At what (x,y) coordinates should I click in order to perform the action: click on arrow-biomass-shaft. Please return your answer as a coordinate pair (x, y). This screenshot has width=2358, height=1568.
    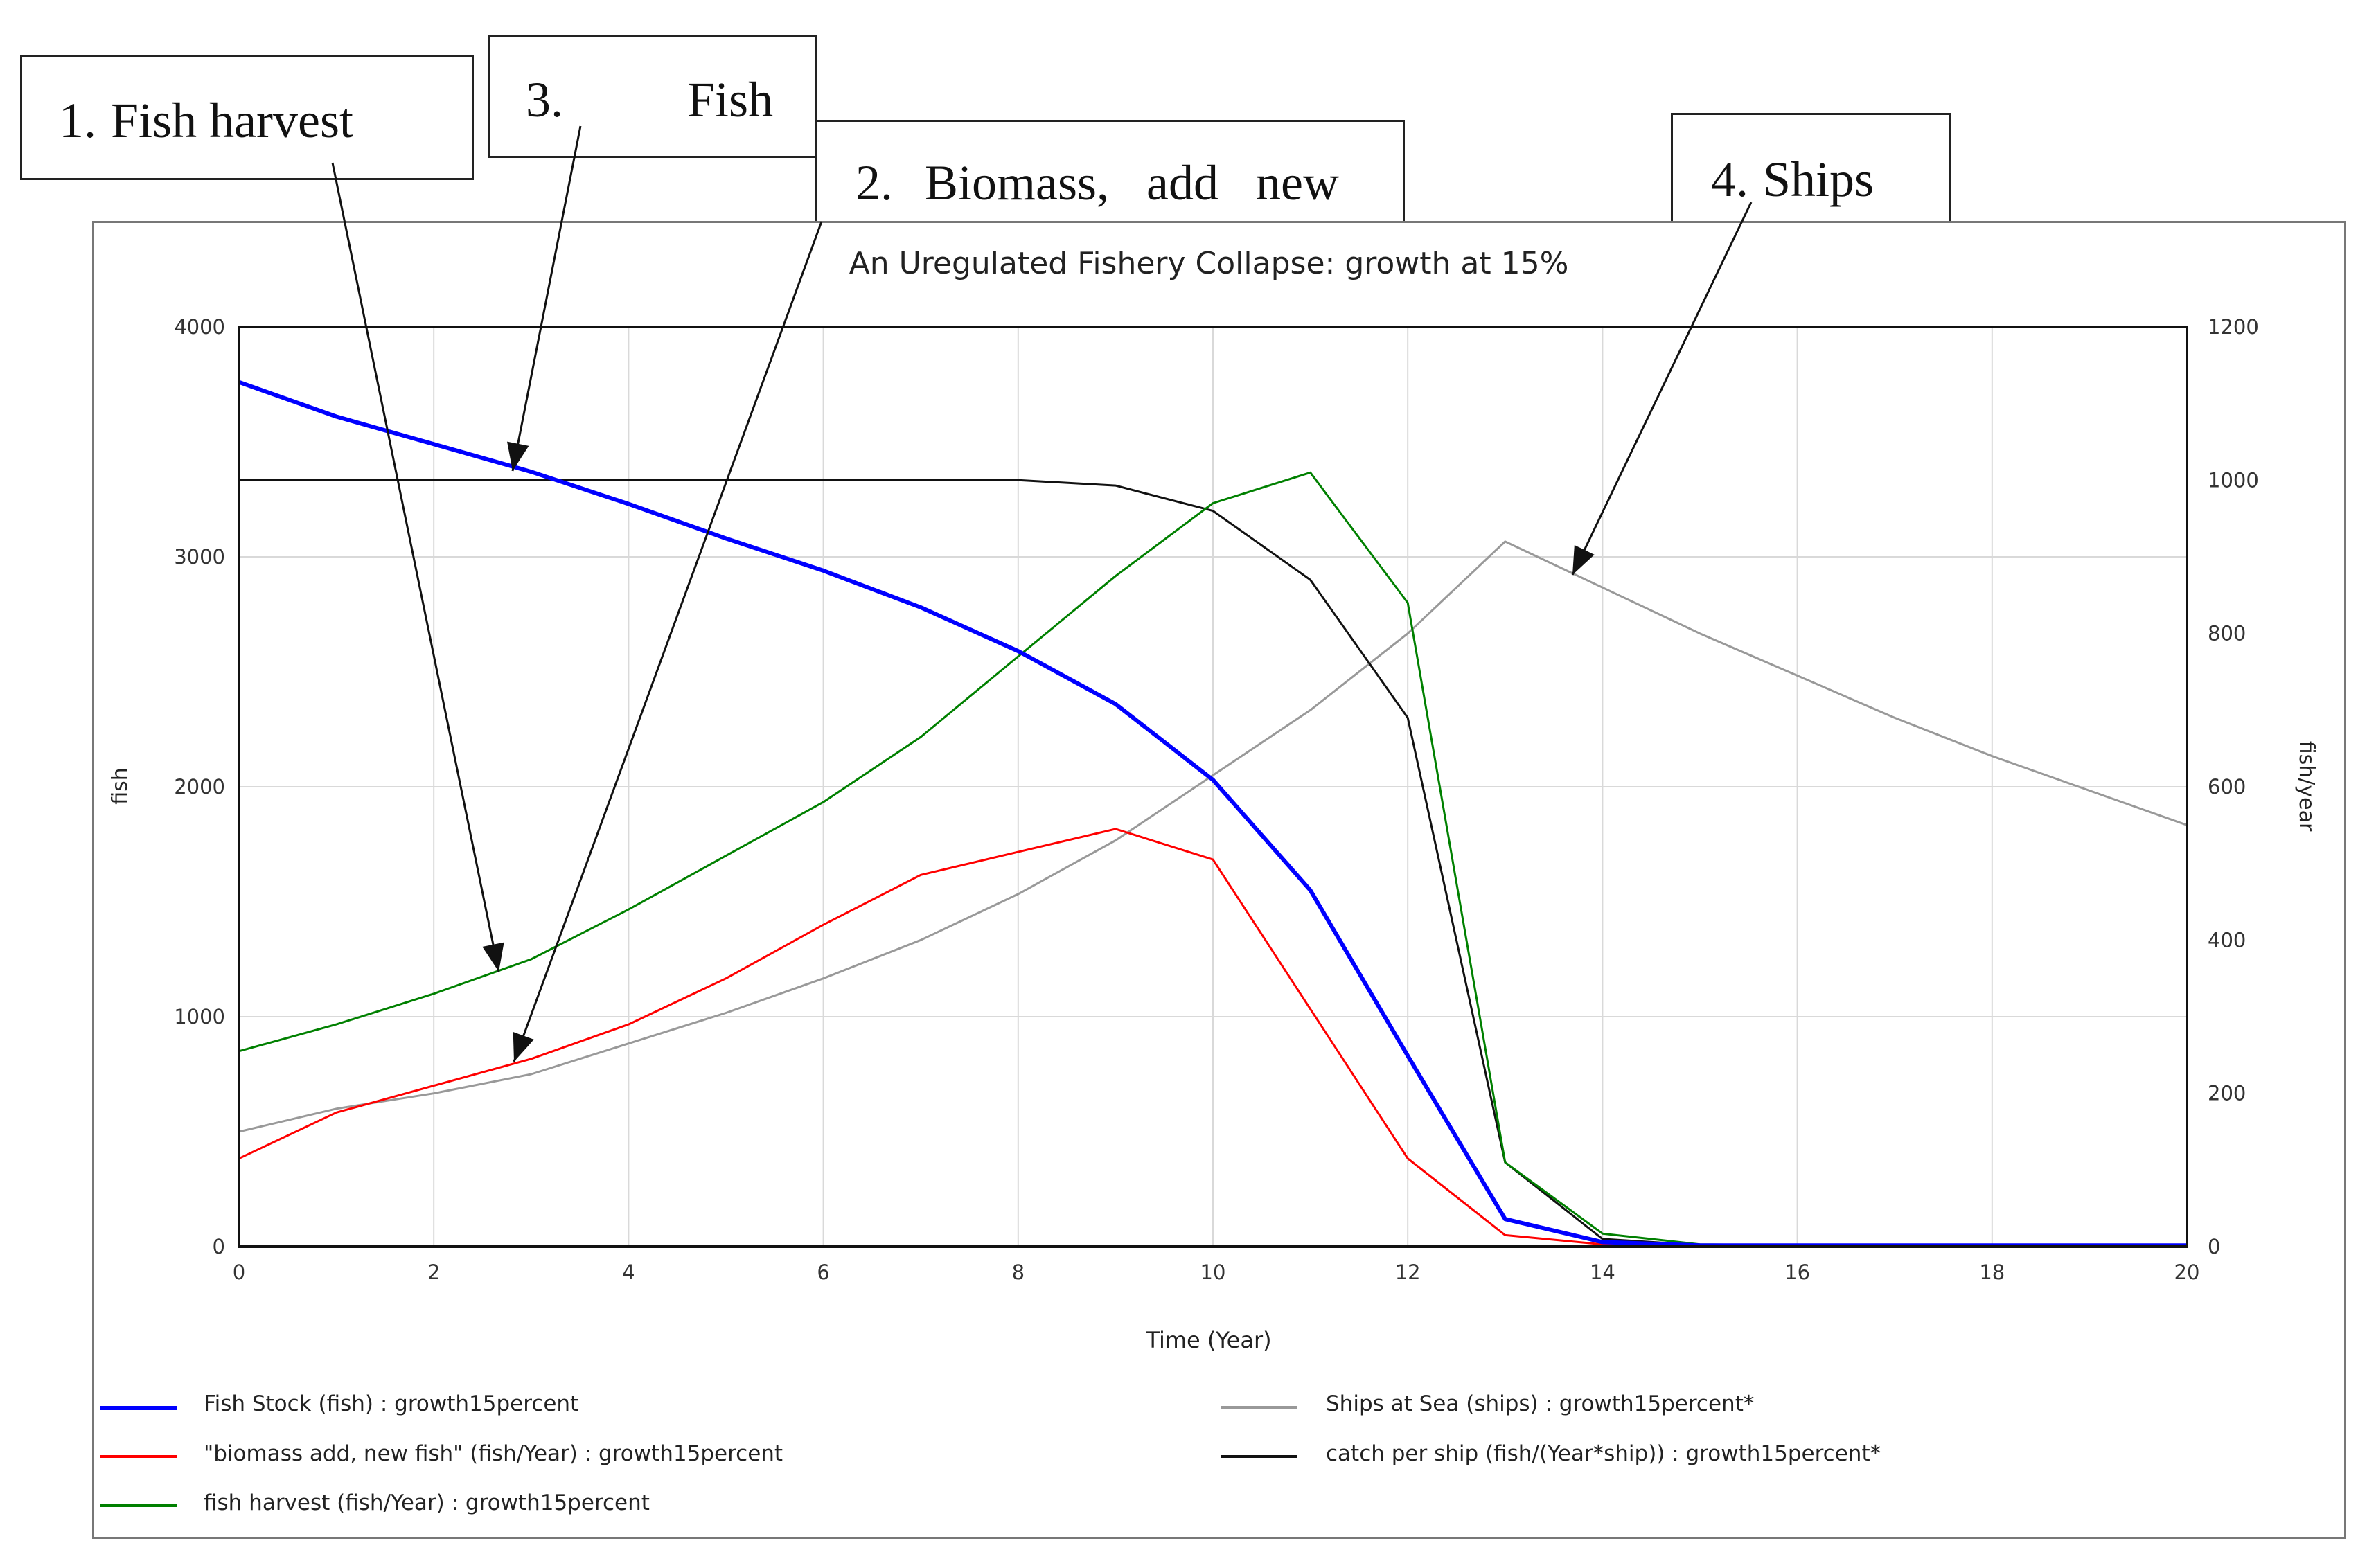
    Looking at the image, I should click on (668, 642).